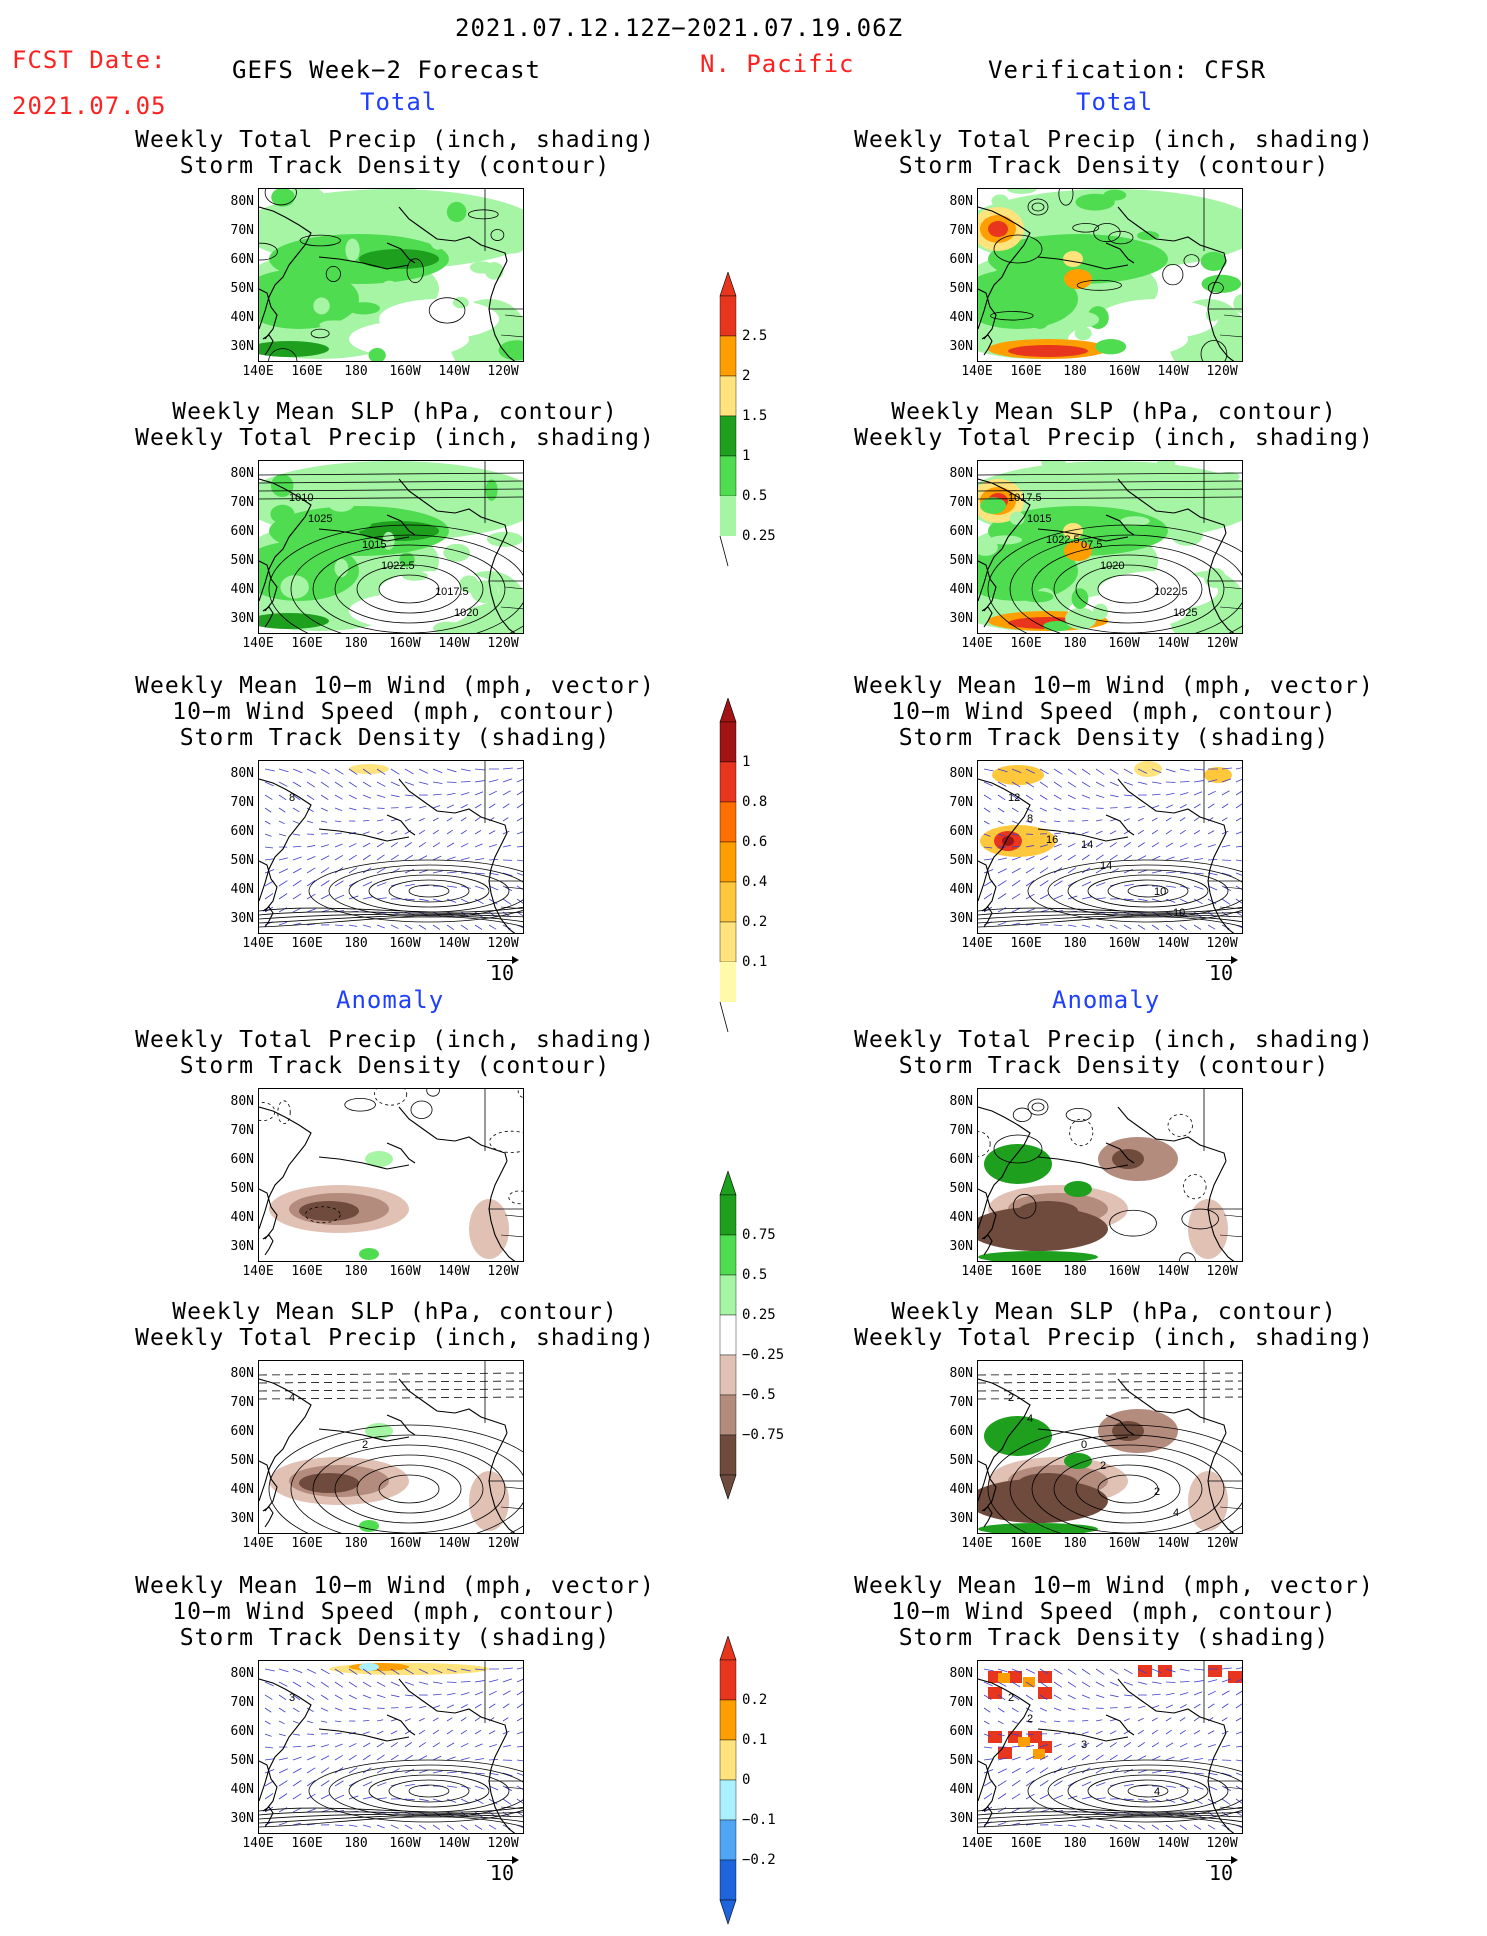 The image size is (1487, 1936). What do you see at coordinates (754, 802) in the screenshot?
I see `colorbar-label: 0.8` at bounding box center [754, 802].